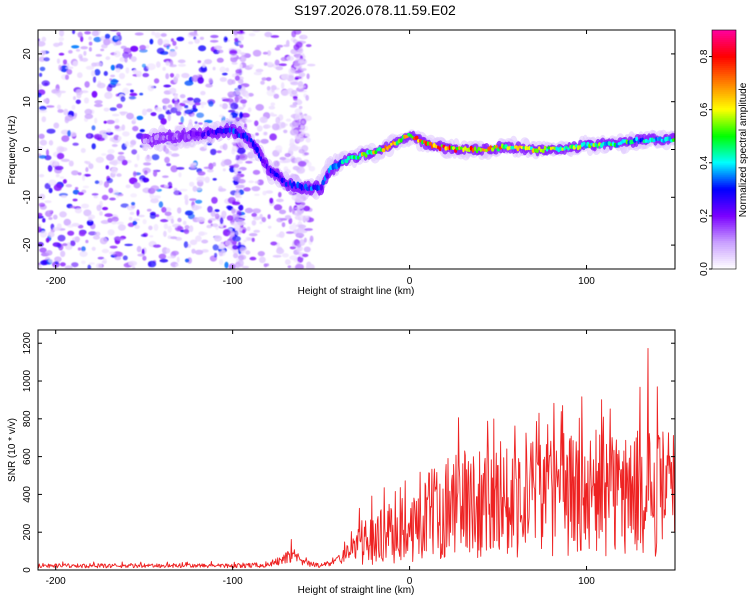  Describe the element at coordinates (56, 281) in the screenshot. I see `x-tick-label: -200` at that location.